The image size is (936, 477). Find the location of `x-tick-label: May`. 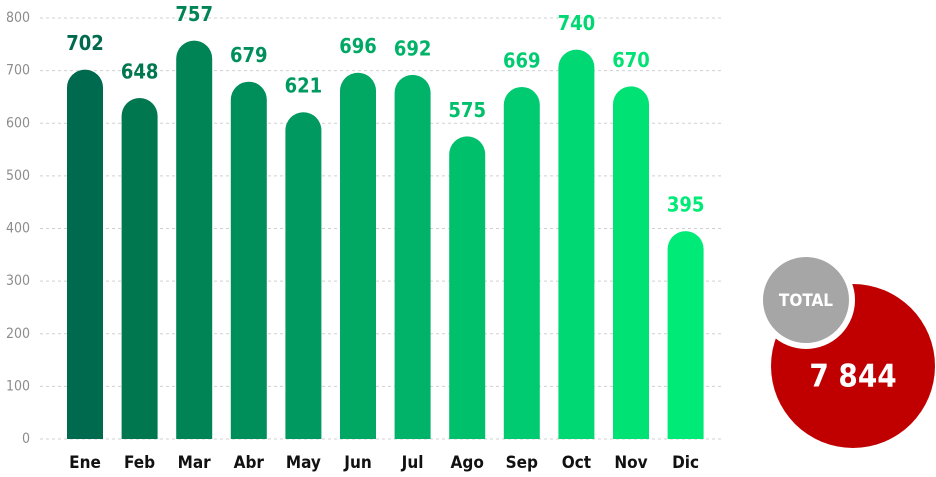

x-tick-label: May is located at coordinates (303, 463).